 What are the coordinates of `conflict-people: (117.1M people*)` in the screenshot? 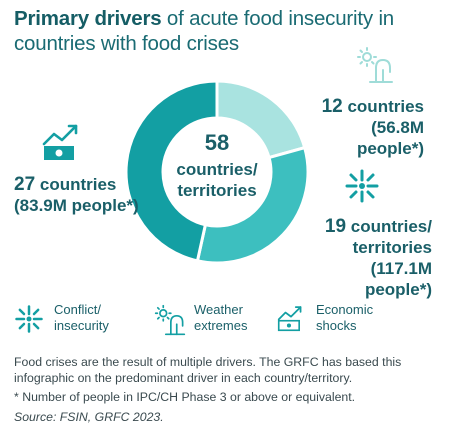 It's located at (398, 279).